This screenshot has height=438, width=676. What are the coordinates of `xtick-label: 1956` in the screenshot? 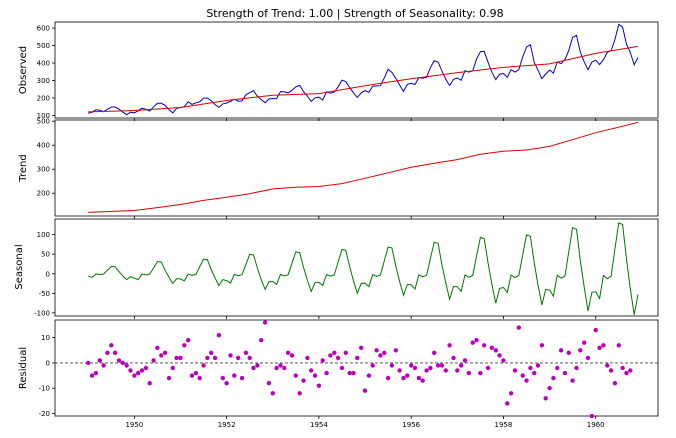 It's located at (411, 425).